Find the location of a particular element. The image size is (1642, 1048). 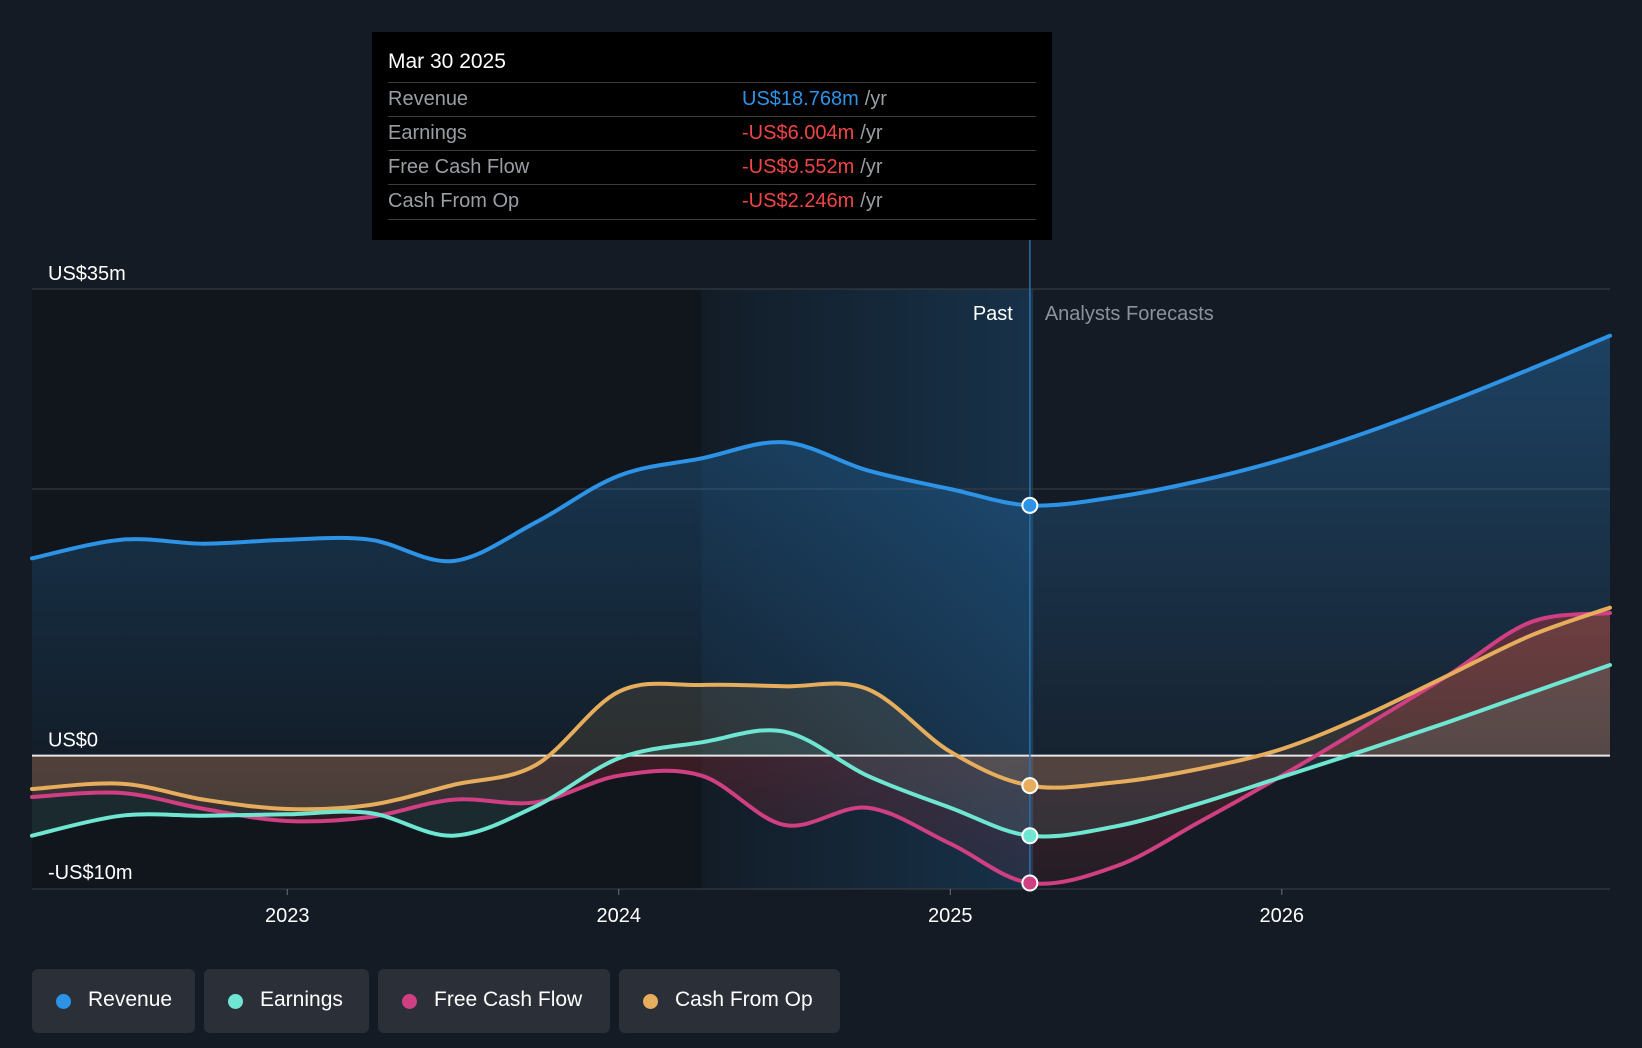

tooltip-label: Free Cash Flow is located at coordinates (459, 167).